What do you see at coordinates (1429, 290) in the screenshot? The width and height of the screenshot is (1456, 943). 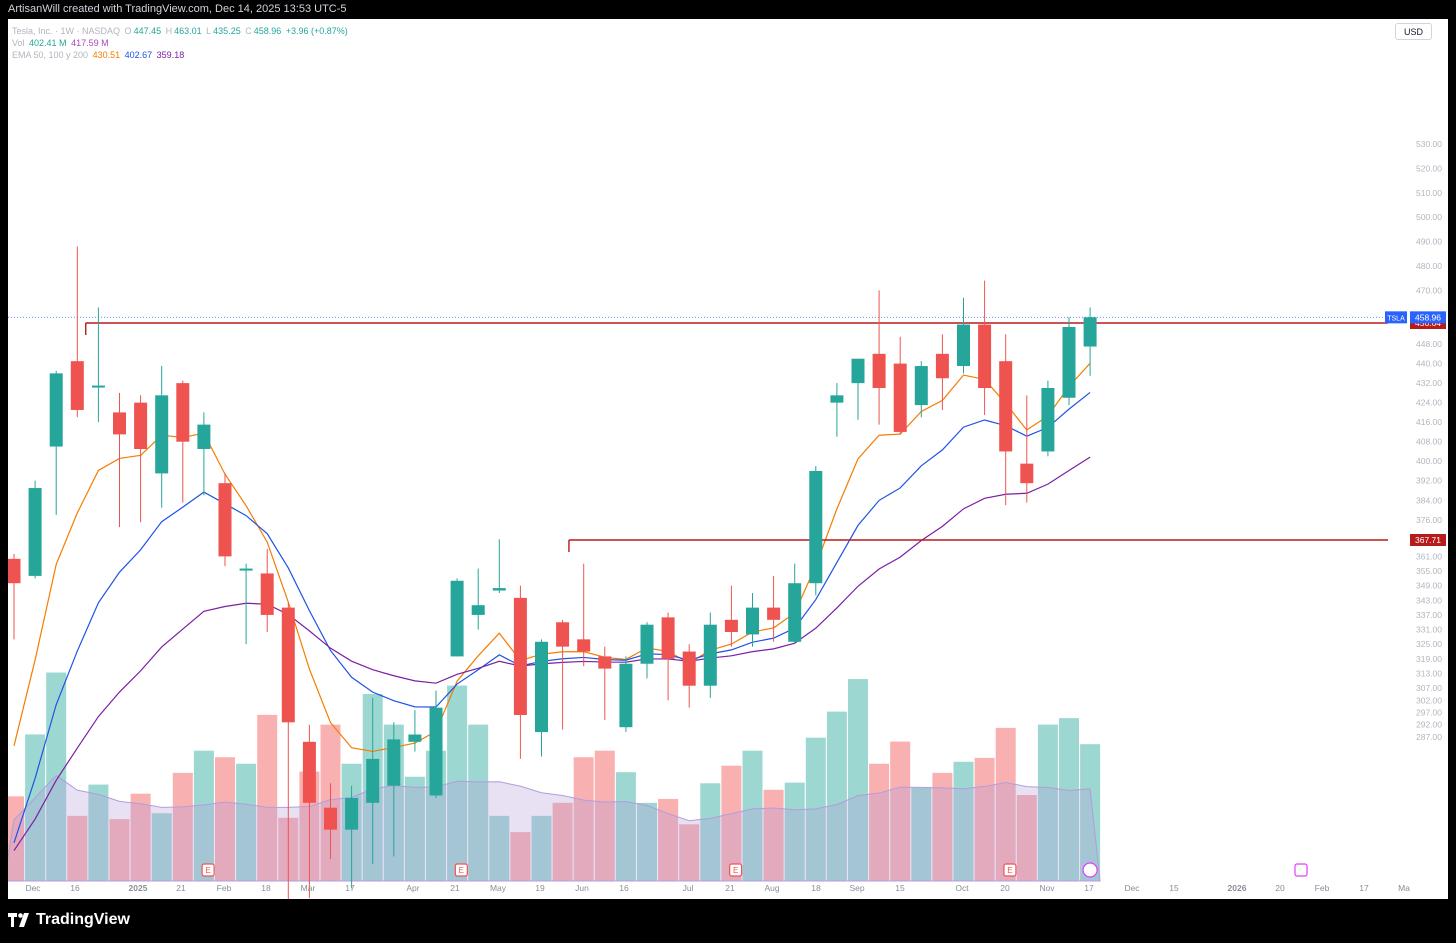 I see `price-axis-label: 470.00` at bounding box center [1429, 290].